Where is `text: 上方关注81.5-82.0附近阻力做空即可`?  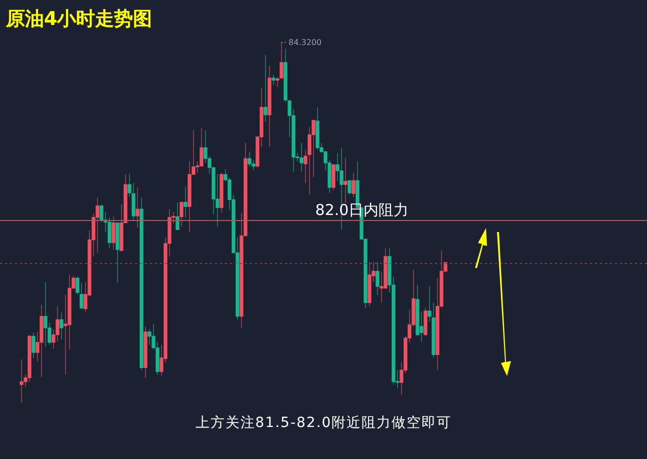
text: 上方关注81.5-82.0附近阻力做空即可 is located at coordinates (323, 423).